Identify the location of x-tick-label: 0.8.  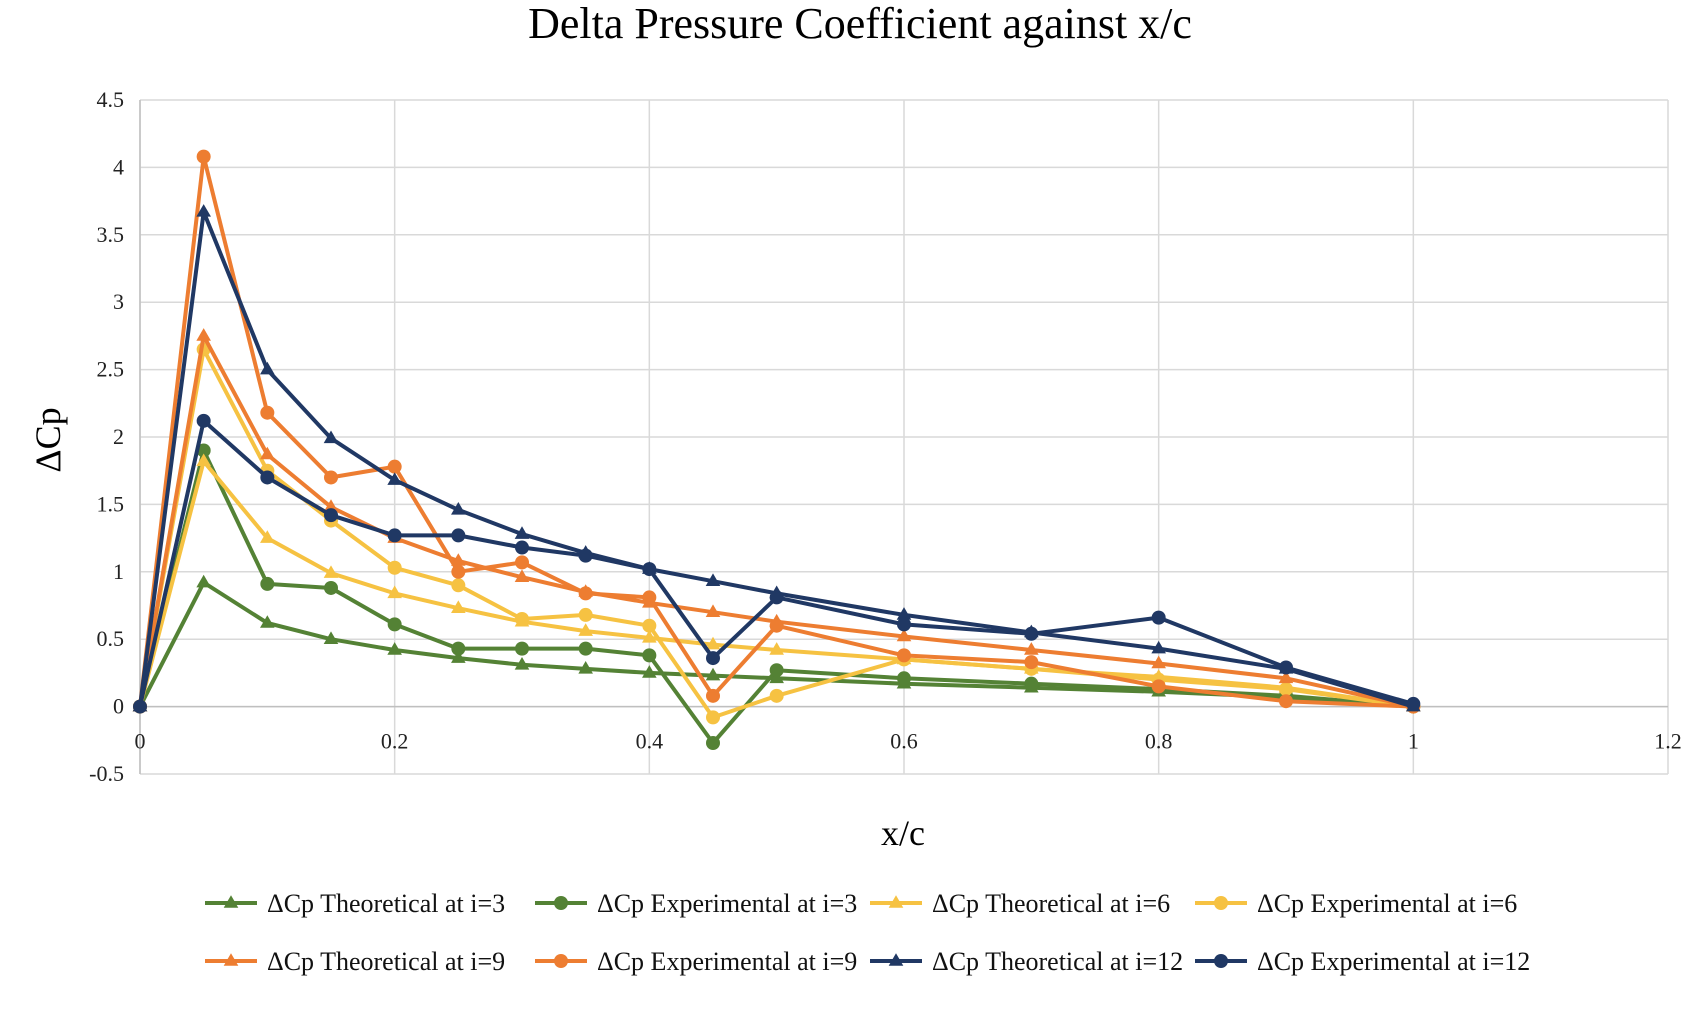
(1159, 741).